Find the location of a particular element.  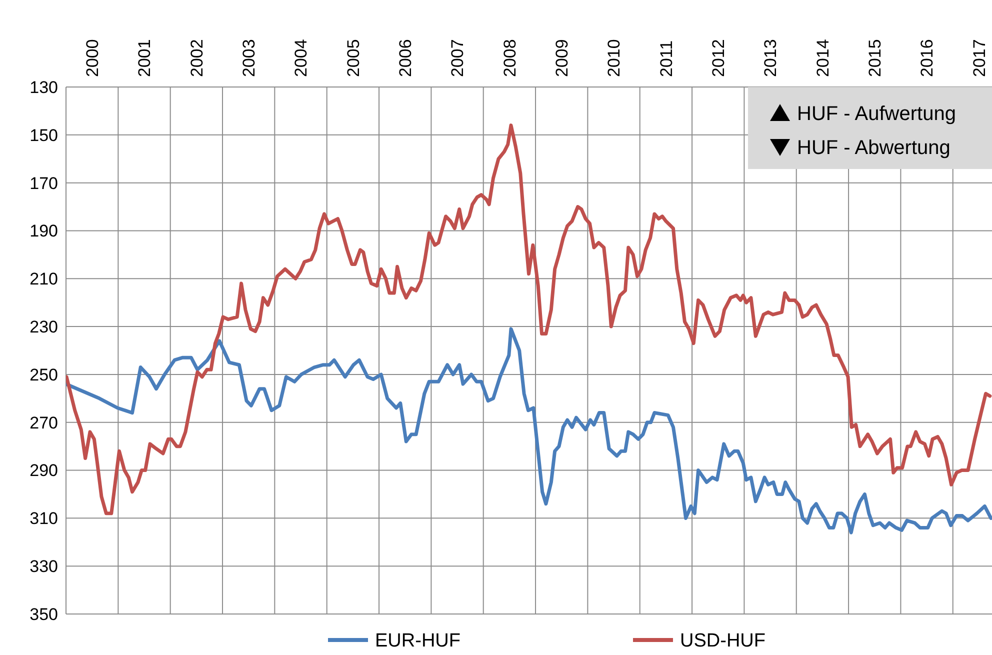

y-tick-label: 350 is located at coordinates (44, 614).